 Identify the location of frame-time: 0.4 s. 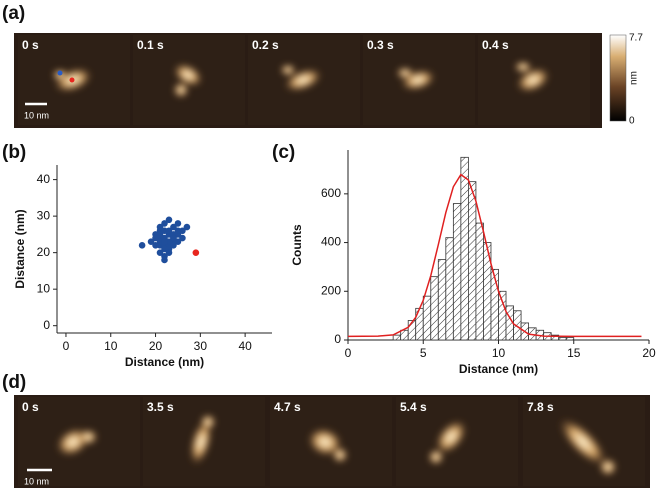
(495, 45).